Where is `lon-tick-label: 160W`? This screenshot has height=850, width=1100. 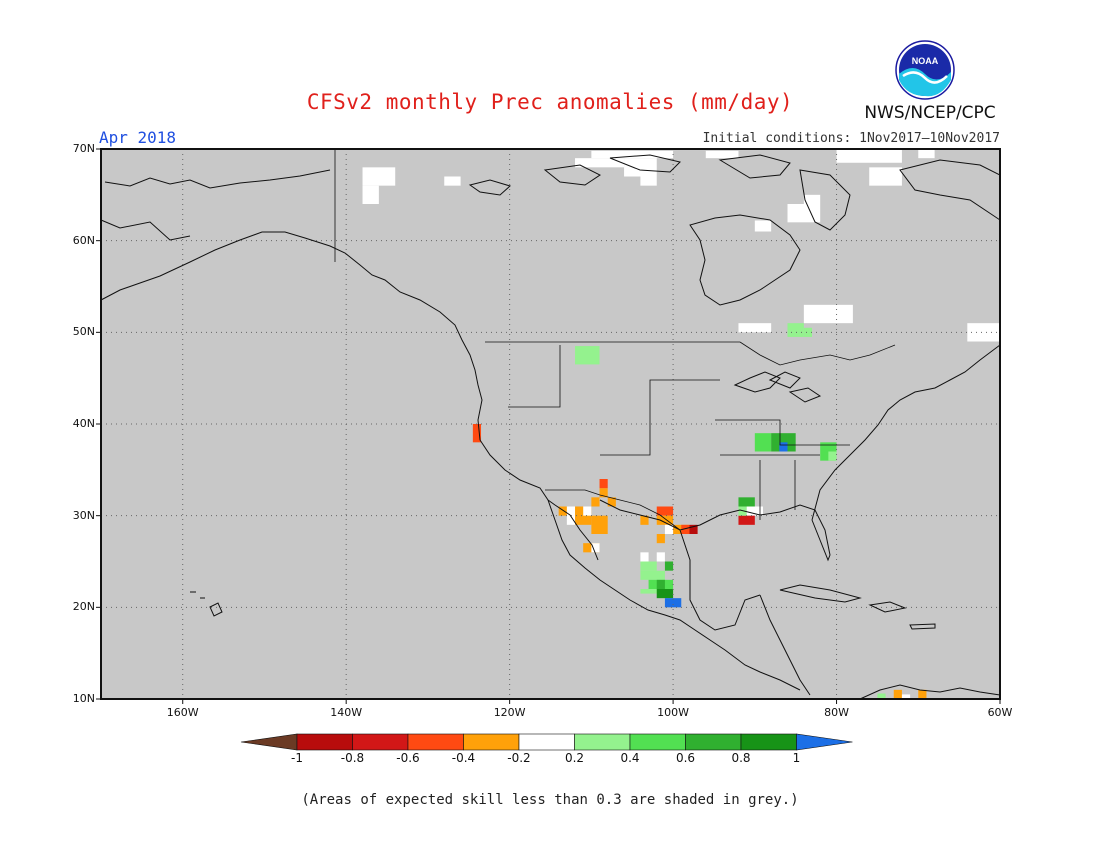 lon-tick-label: 160W is located at coordinates (182, 712).